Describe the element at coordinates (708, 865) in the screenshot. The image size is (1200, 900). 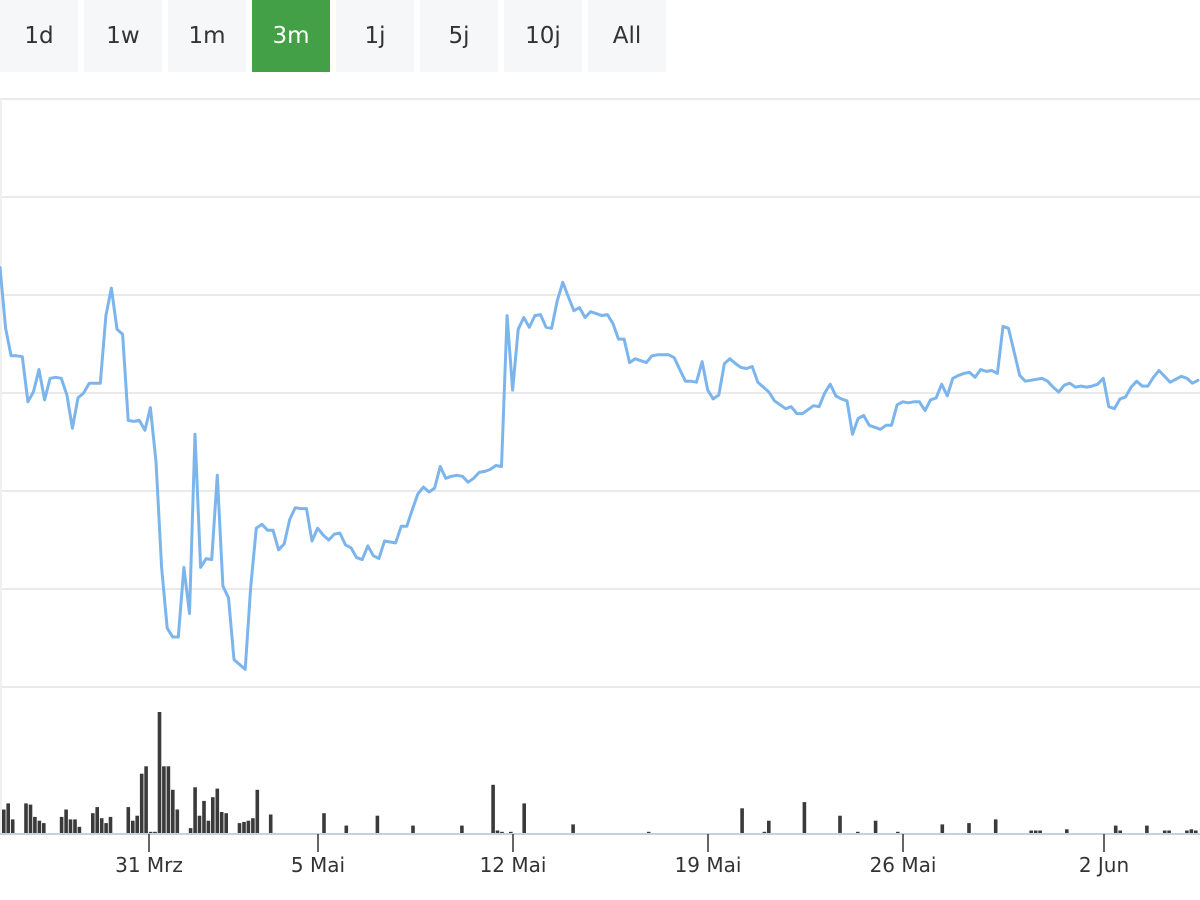
I see `x-tick-label: 19 Mai` at that location.